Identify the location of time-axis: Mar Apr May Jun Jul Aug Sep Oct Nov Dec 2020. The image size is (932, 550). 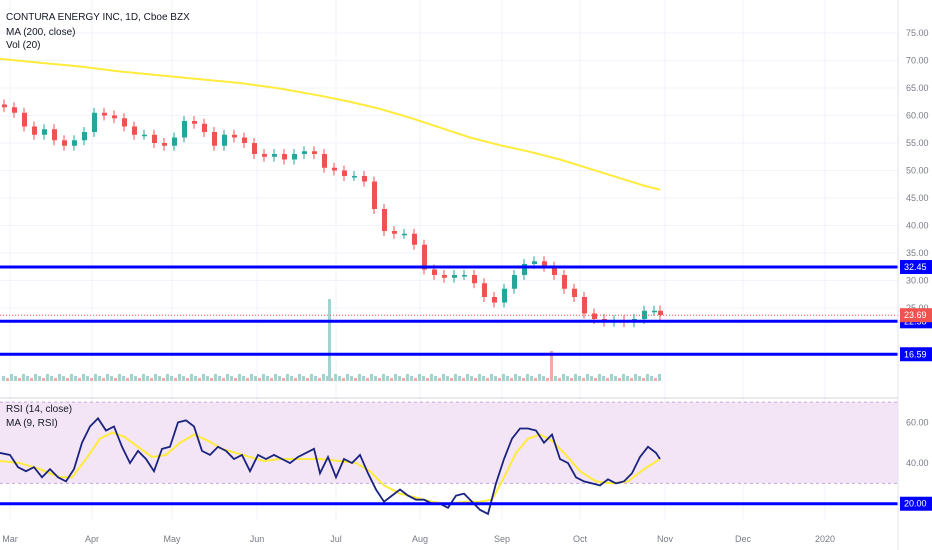
(418, 539).